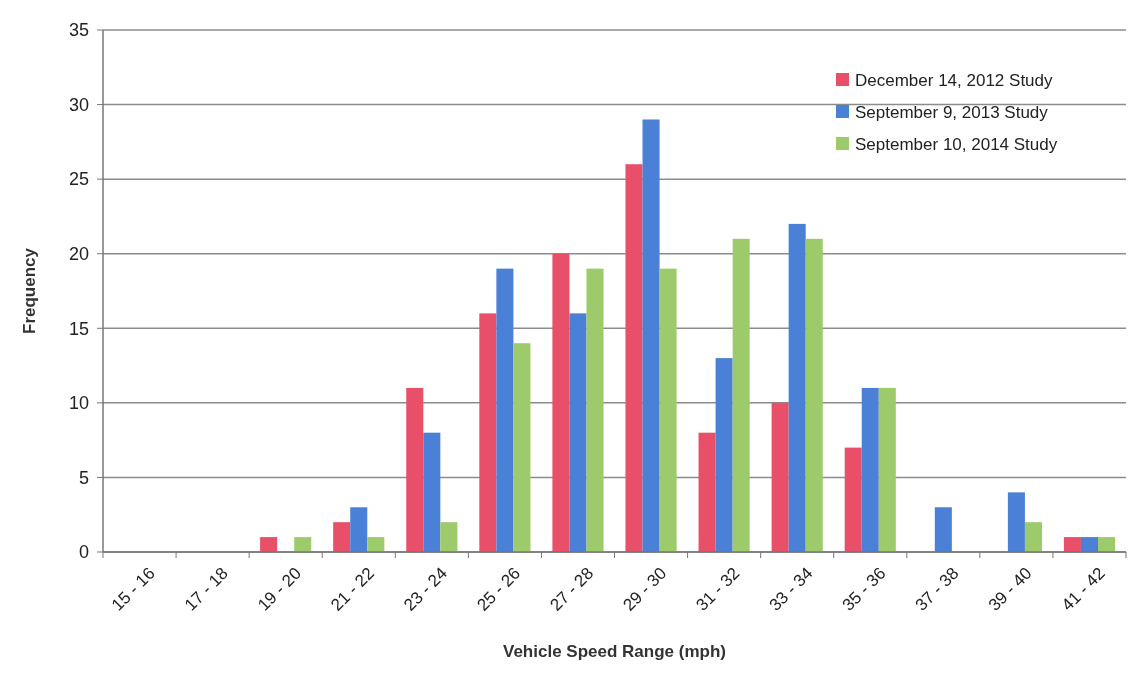  I want to click on x-tick-label: 39 - 40, so click(1010, 589).